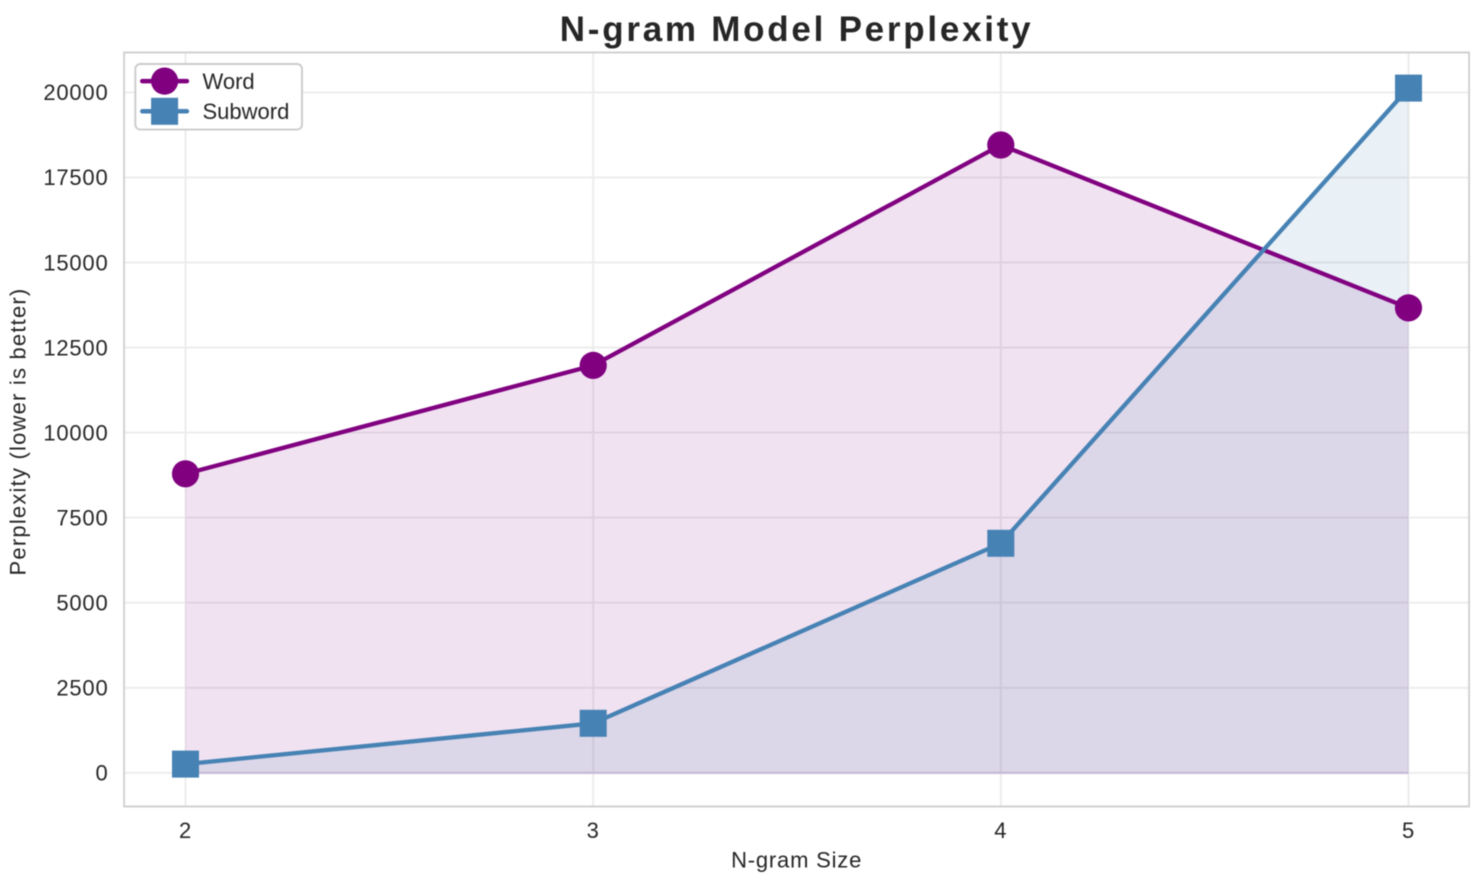  Describe the element at coordinates (246, 111) in the screenshot. I see `svg-text: Subword` at that location.